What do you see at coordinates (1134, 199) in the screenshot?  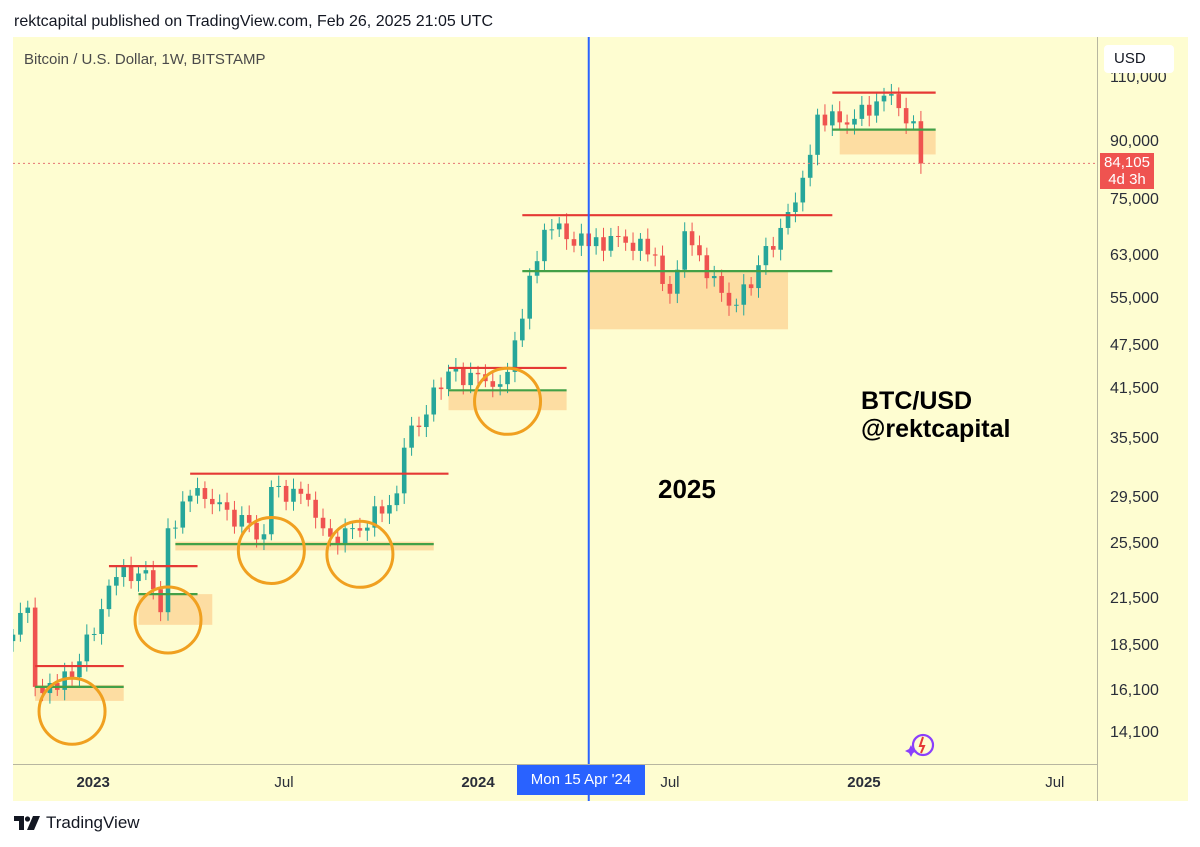 I see `price-tick-label: 75,000` at bounding box center [1134, 199].